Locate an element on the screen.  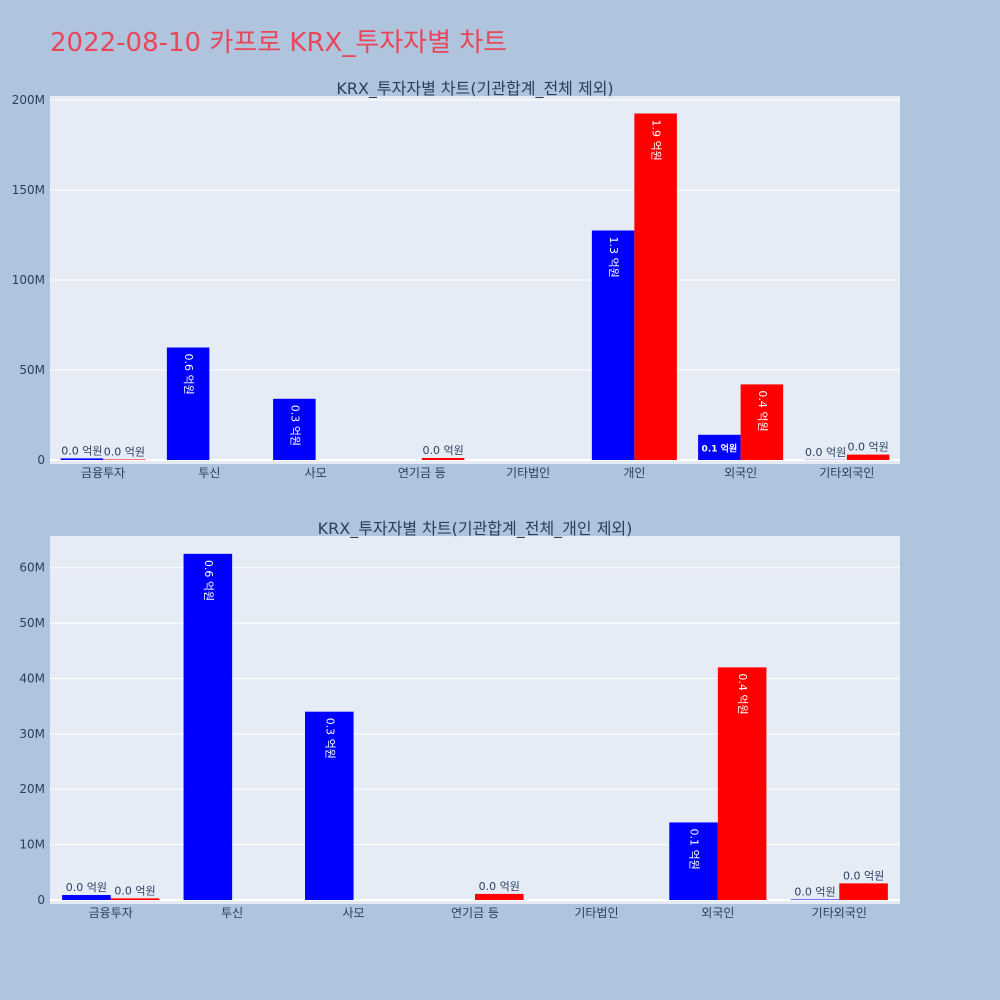
y-tick-label: 150M is located at coordinates (28, 190).